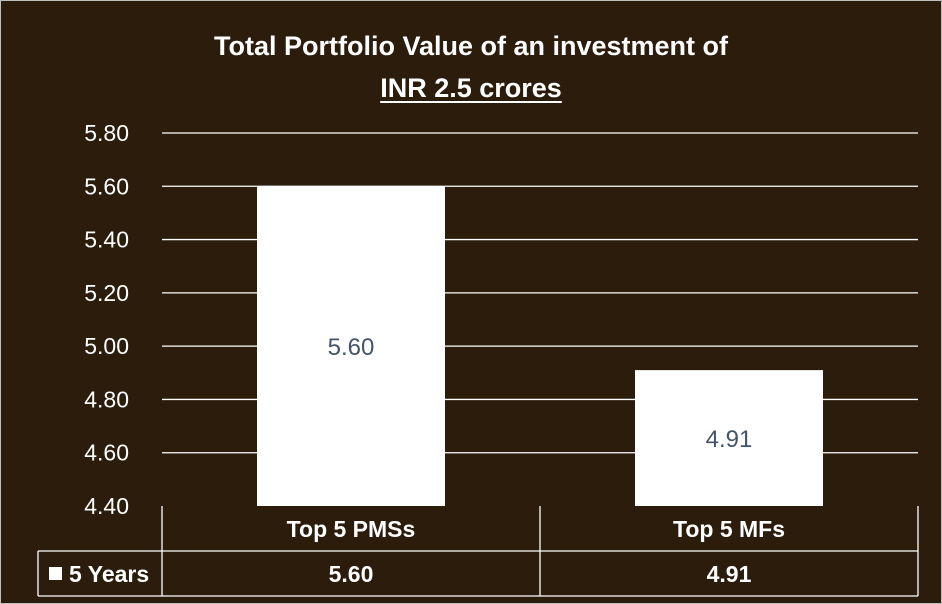  I want to click on x-category-label: Top 5 PMSs, so click(351, 529).